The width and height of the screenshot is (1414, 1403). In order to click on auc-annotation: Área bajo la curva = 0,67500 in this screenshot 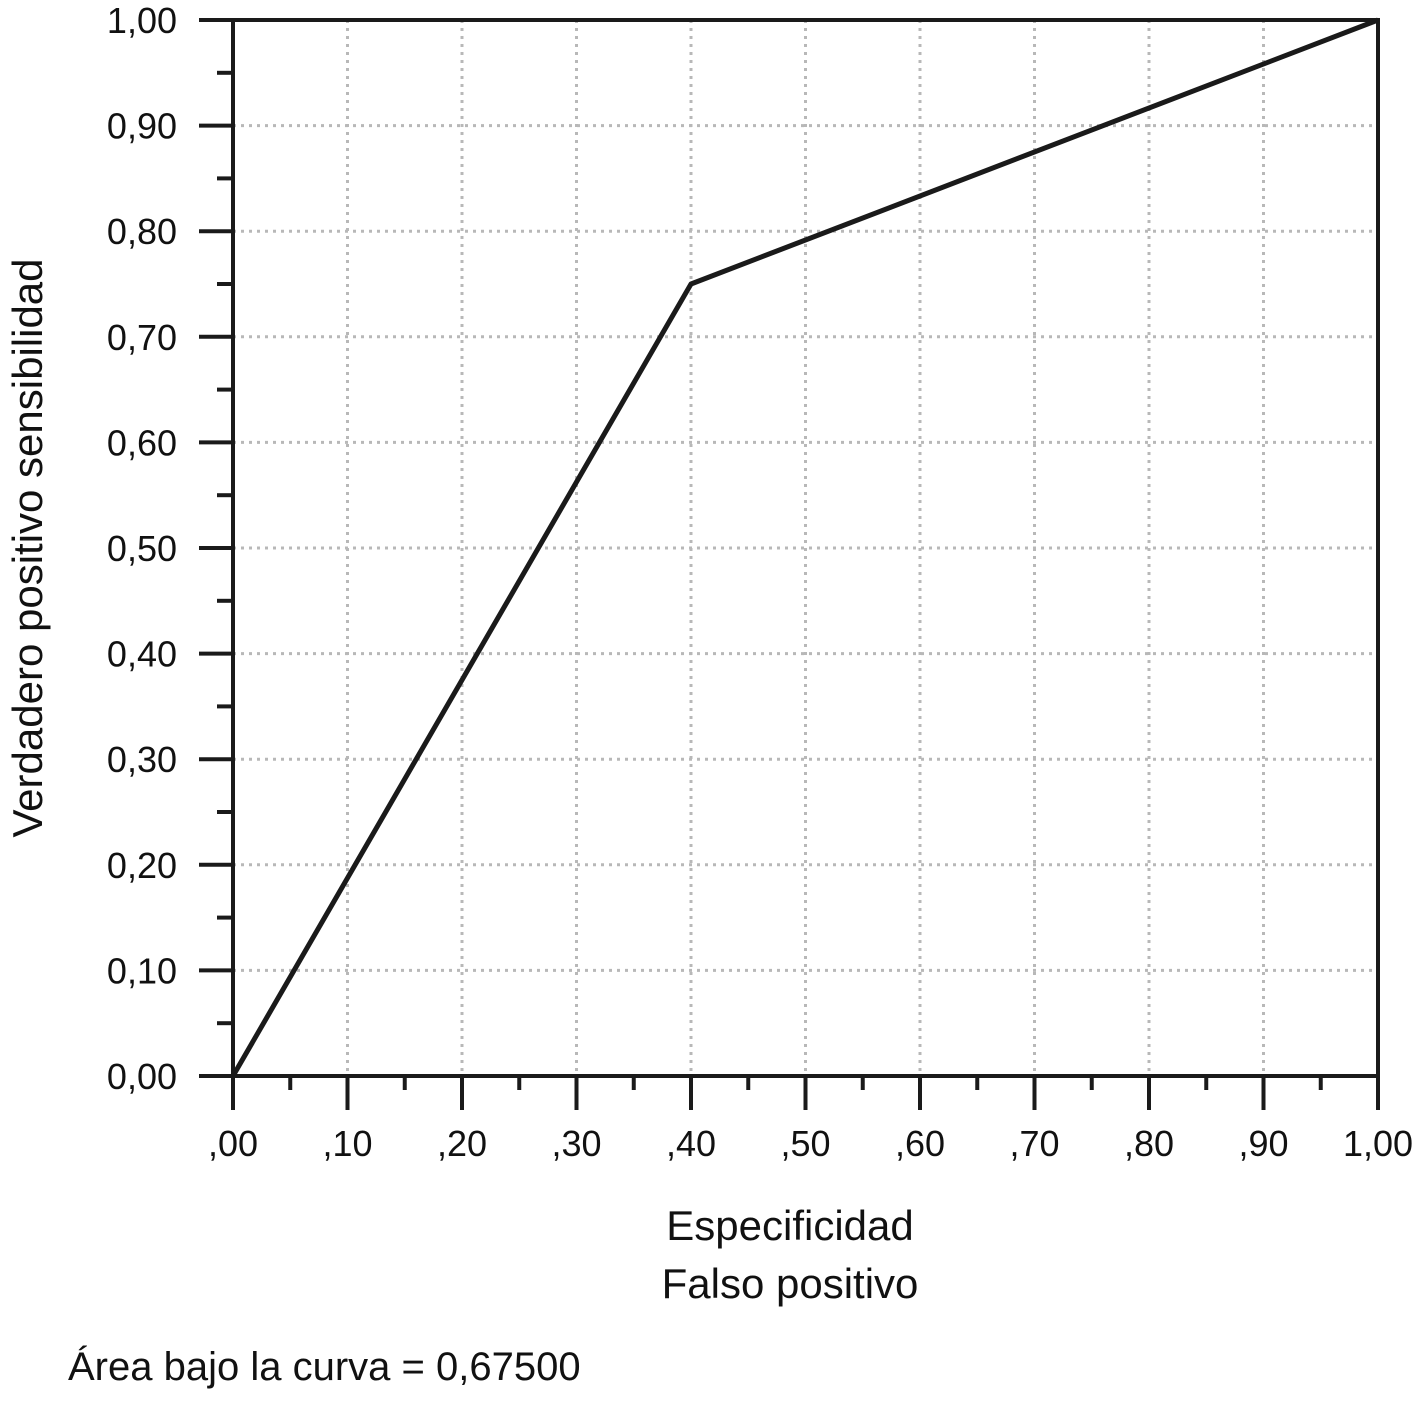, I will do `click(324, 1366)`.